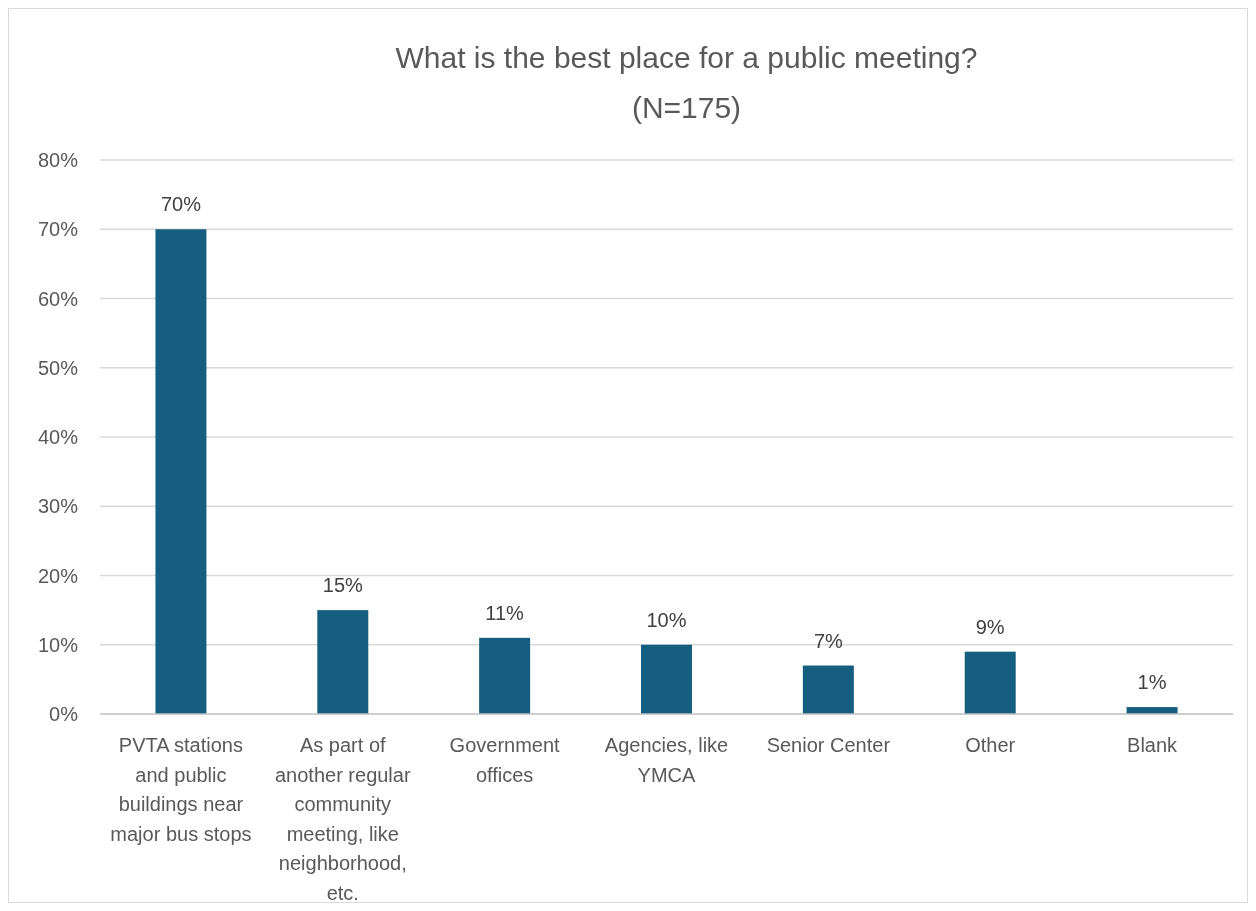  What do you see at coordinates (990, 626) in the screenshot?
I see `data-label: 9%` at bounding box center [990, 626].